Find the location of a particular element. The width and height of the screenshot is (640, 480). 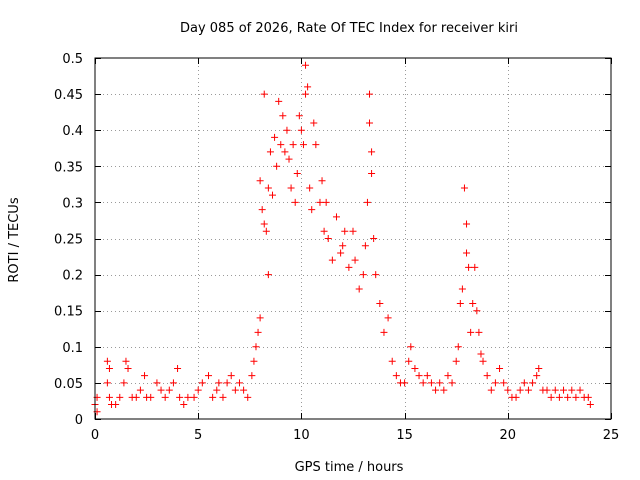

y-tick-label: 0 is located at coordinates (79, 420).